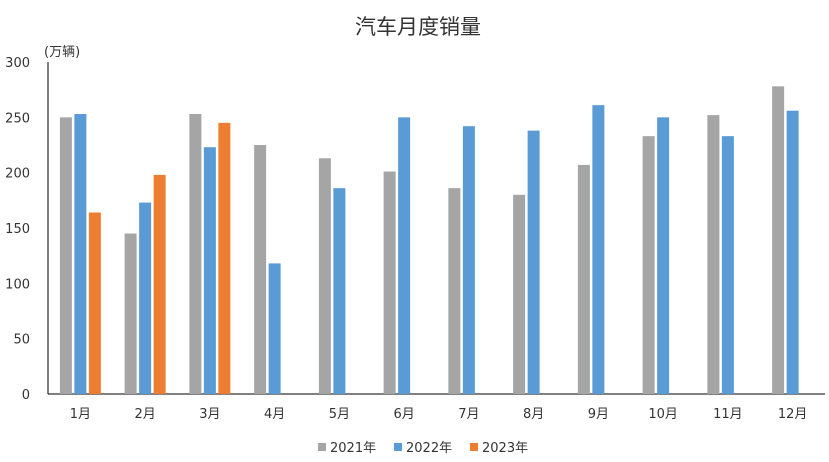 The height and width of the screenshot is (462, 829). Describe the element at coordinates (65, 255) in the screenshot. I see `bar-2021年-1月` at that location.